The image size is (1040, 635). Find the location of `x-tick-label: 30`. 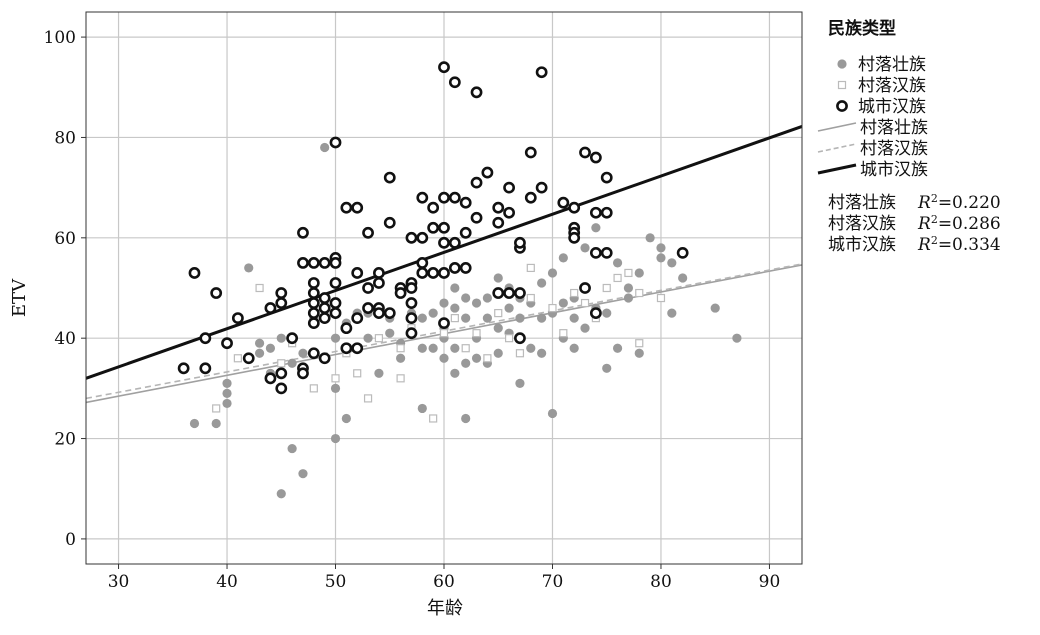

x-tick-label: 30 is located at coordinates (119, 582).